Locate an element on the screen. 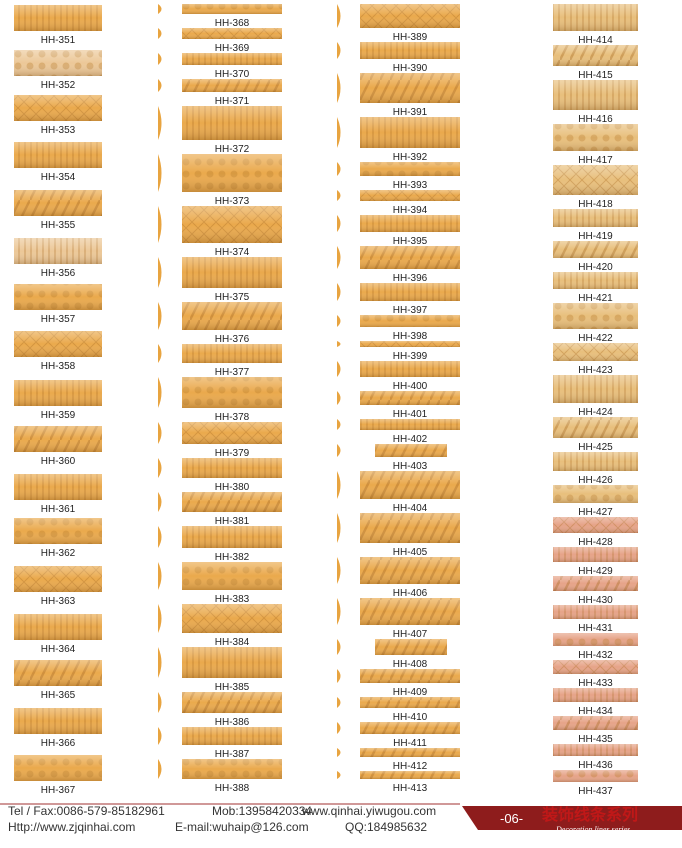 This screenshot has height=848, width=682. product-code: HH-420 is located at coordinates (595, 267).